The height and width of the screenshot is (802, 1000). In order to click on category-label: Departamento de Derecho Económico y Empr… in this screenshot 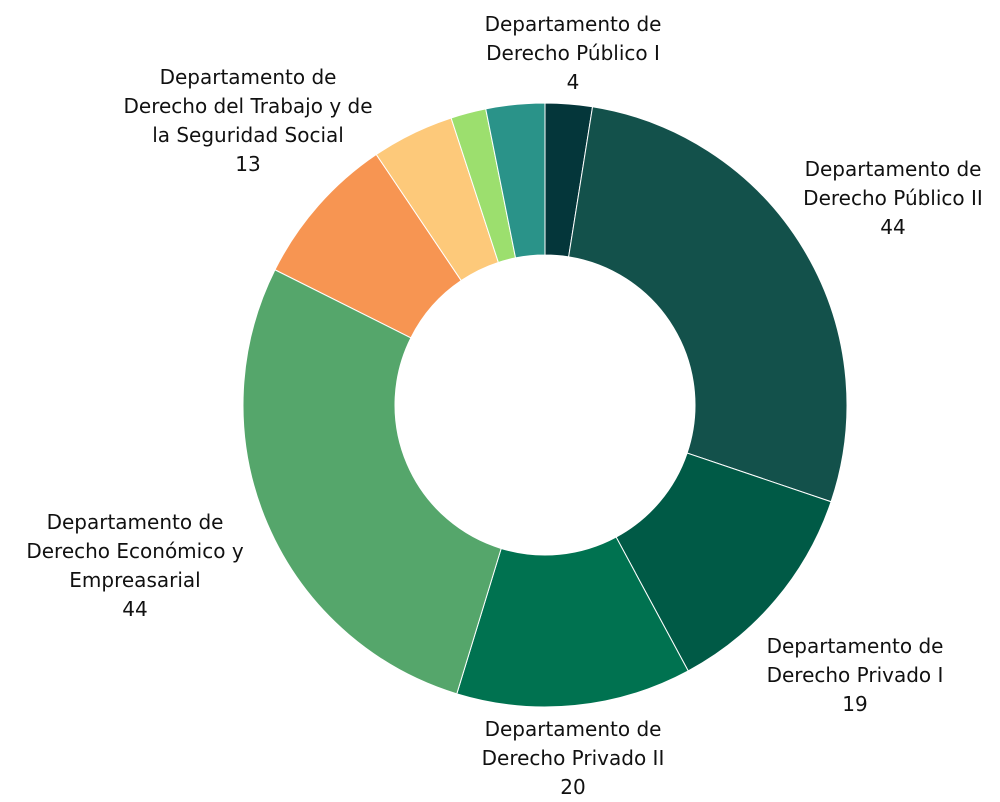, I will do `click(135, 551)`.